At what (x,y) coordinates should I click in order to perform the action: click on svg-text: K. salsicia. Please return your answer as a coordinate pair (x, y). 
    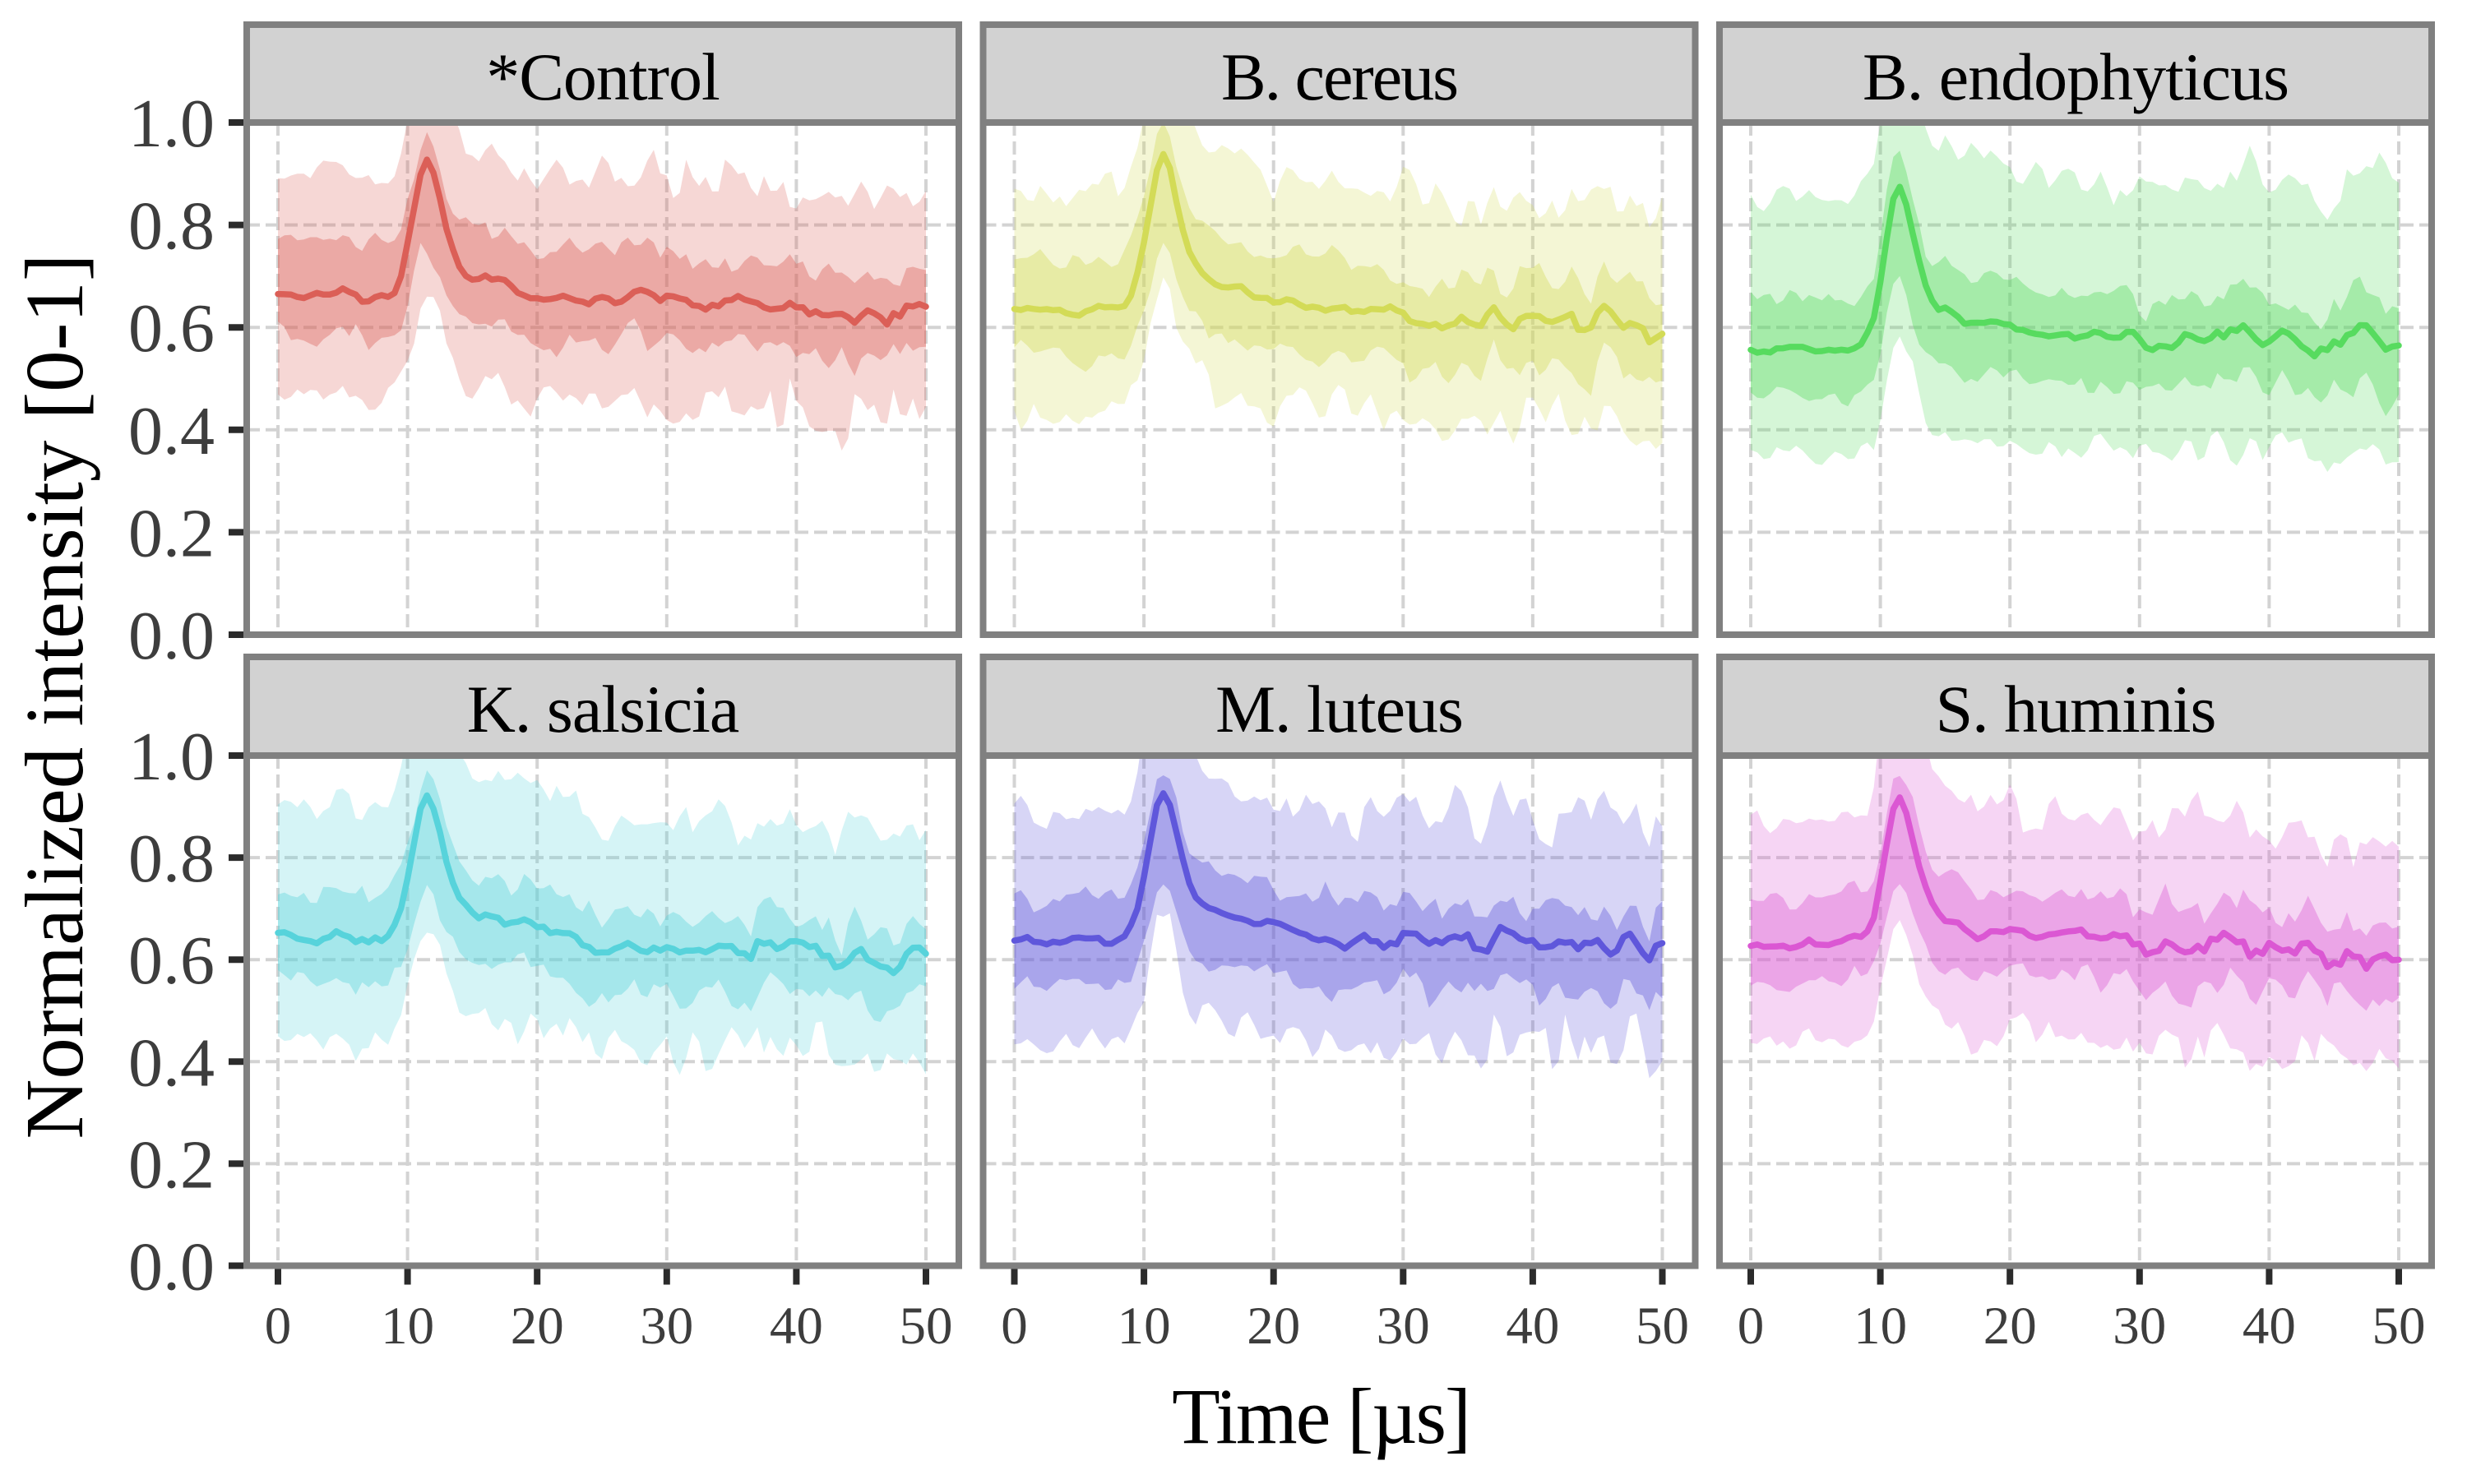
    Looking at the image, I should click on (603, 710).